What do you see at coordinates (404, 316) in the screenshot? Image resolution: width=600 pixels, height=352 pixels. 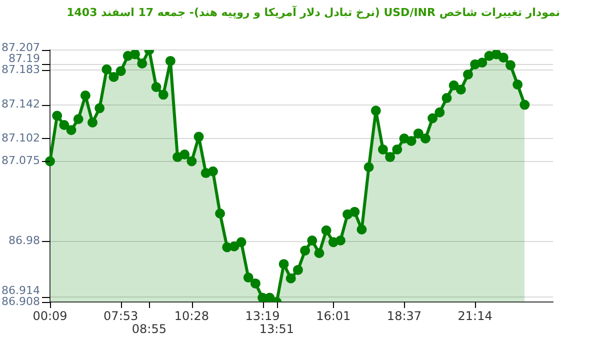 I see `x-tick-label: 18:37` at bounding box center [404, 316].